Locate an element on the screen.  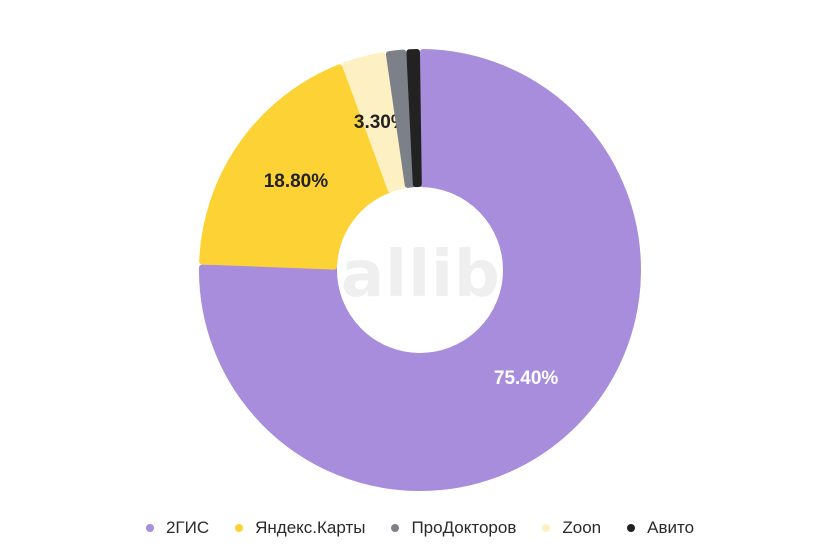
legend-label: ПроДокторов is located at coordinates (464, 527).